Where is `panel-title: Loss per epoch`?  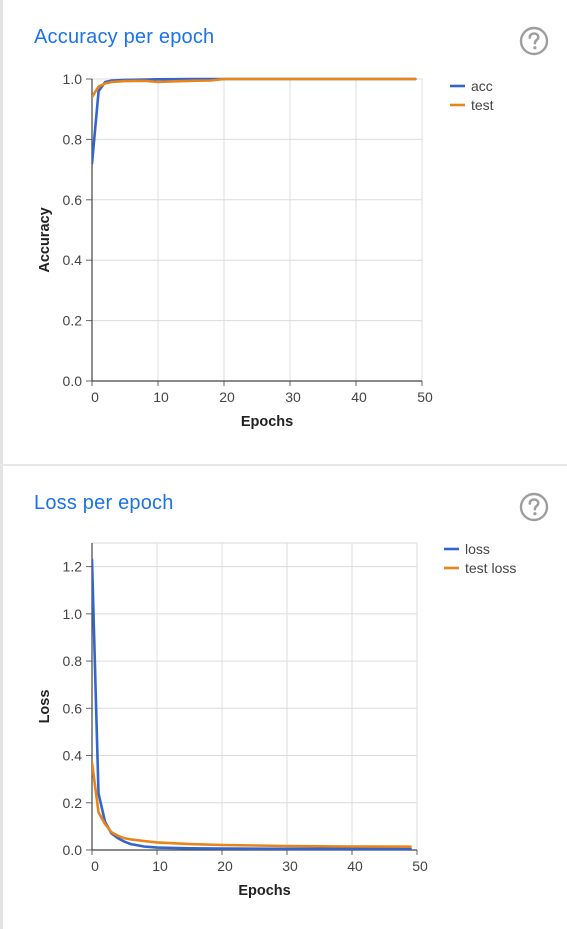
panel-title: Loss per epoch is located at coordinates (104, 503).